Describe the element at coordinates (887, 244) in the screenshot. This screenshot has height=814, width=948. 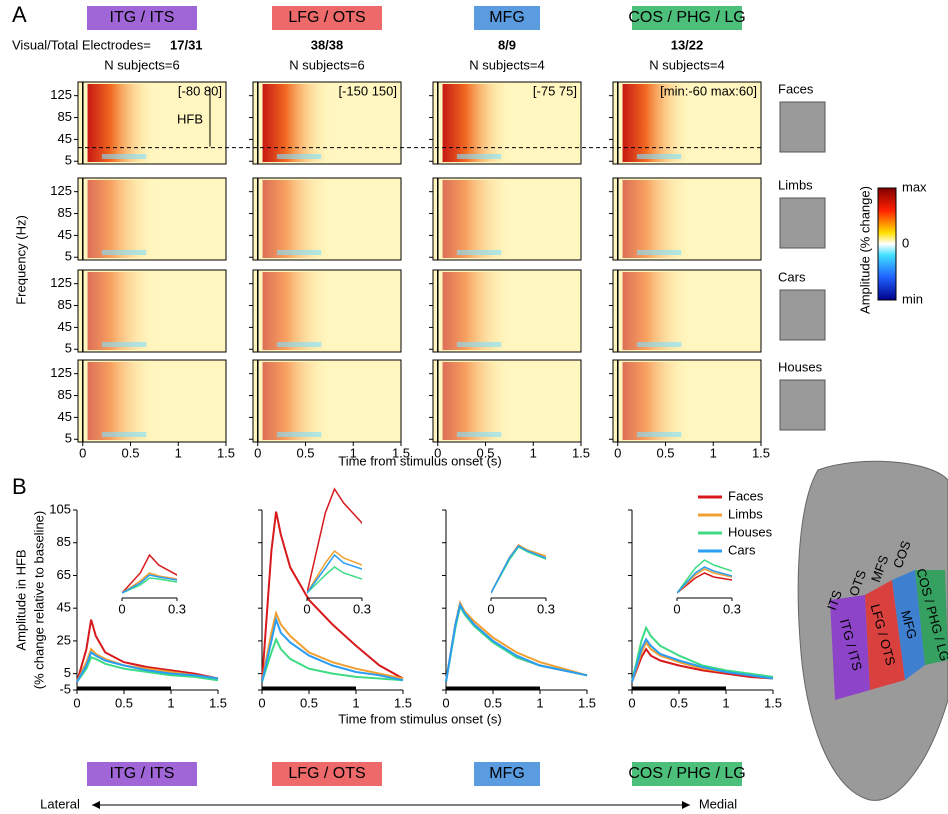
I see `colorbar` at that location.